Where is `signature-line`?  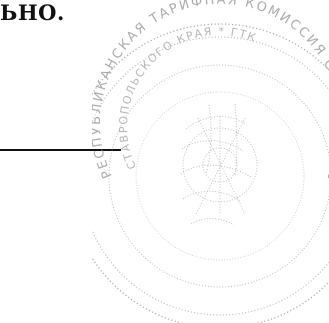 signature-line is located at coordinates (60, 150).